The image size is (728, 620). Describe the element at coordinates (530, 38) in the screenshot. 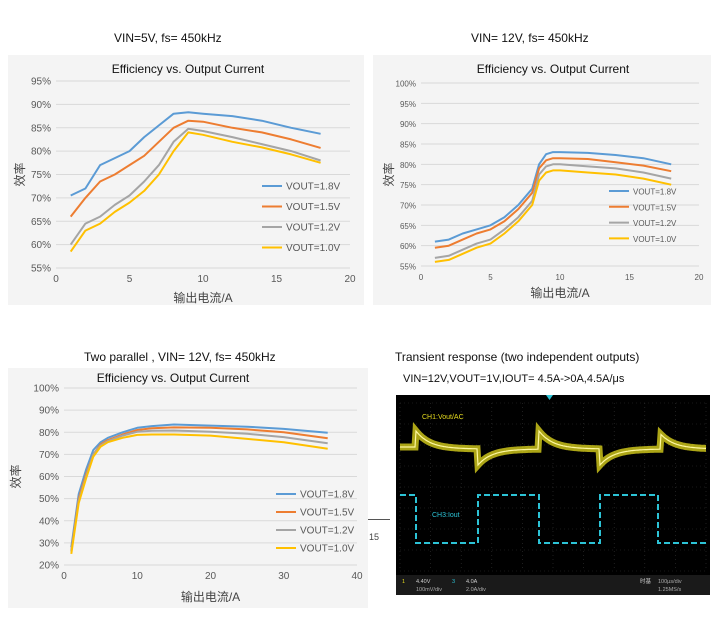

I see `caption-chart2: VIN= 12V, fs= 450kHz` at that location.